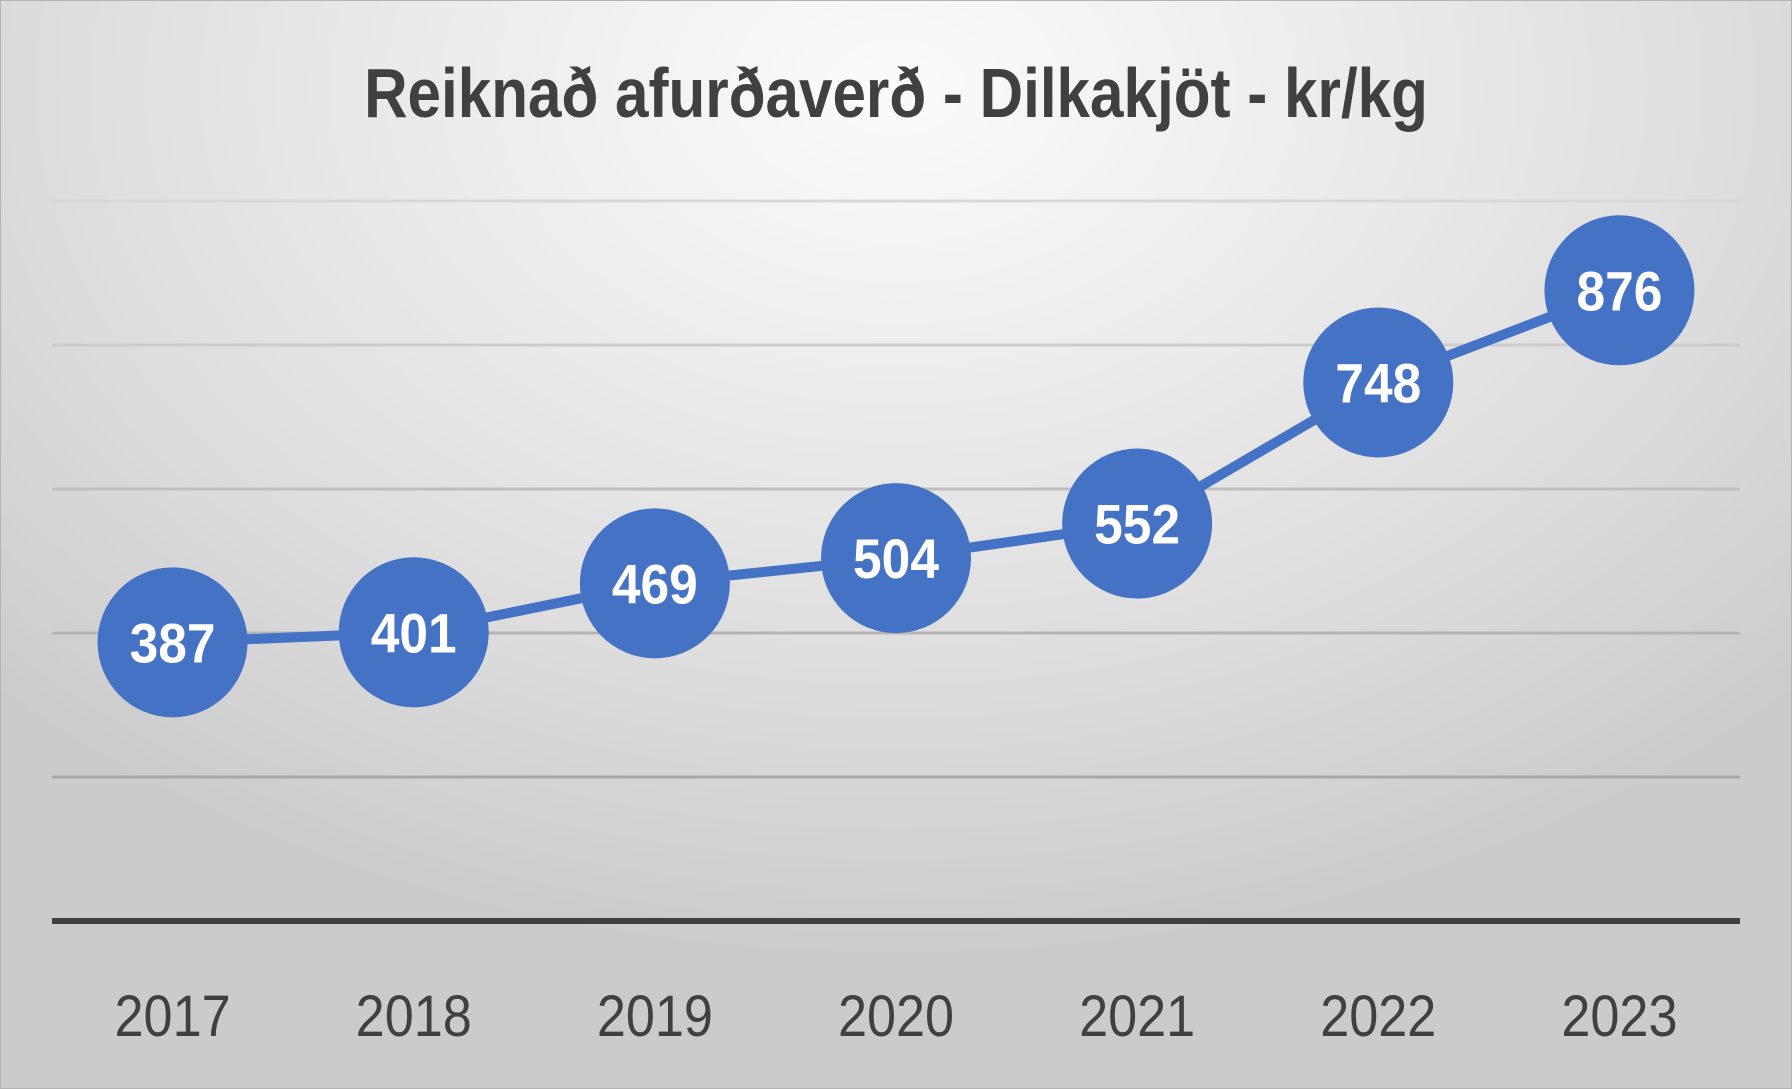  I want to click on data-point: 748, so click(1378, 382).